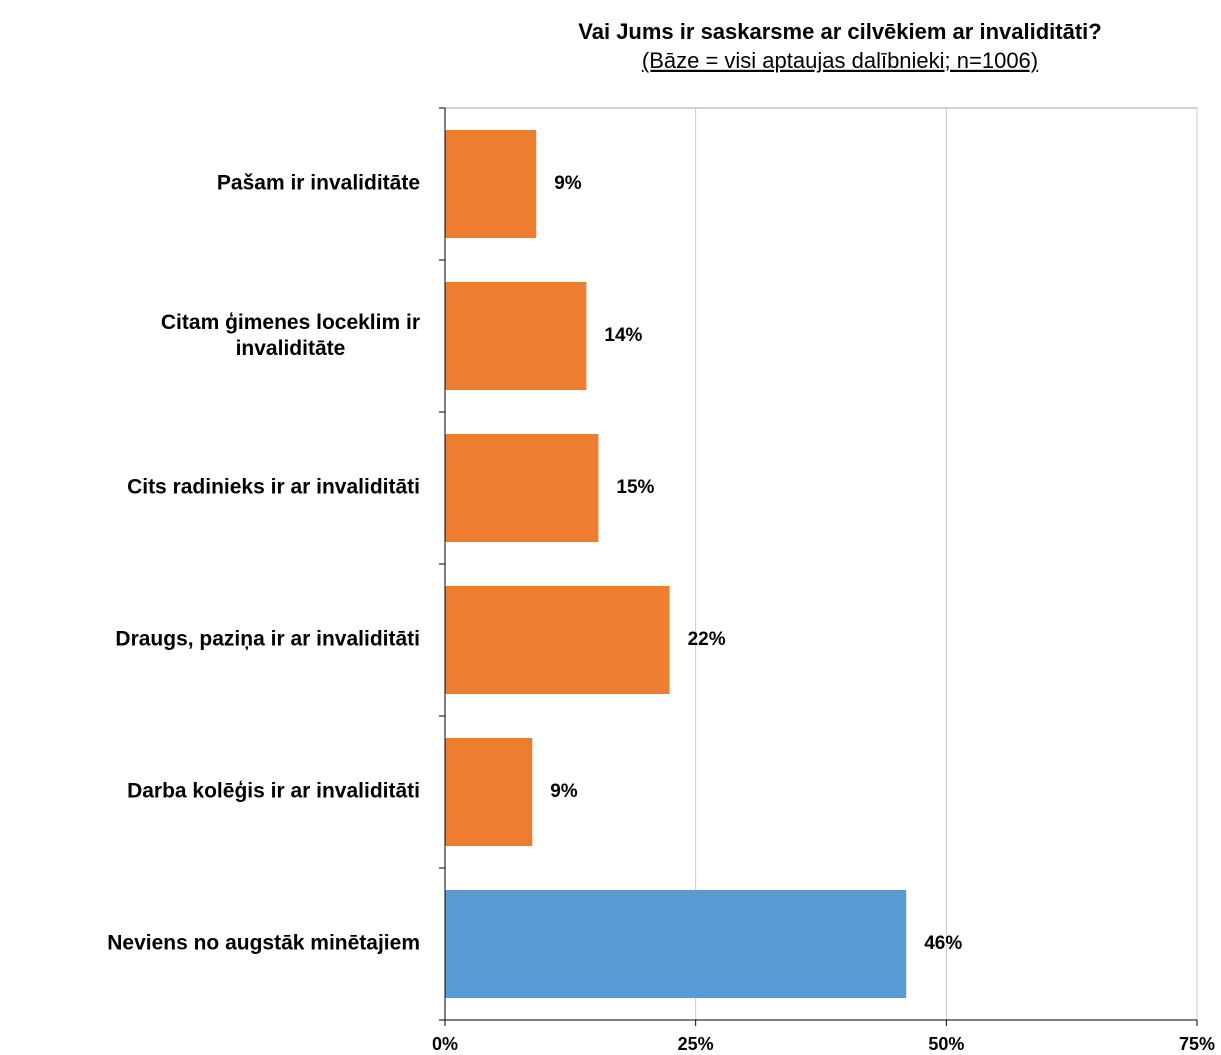  Describe the element at coordinates (263, 943) in the screenshot. I see `category-label: Neviens no augstāk minētajiem` at that location.